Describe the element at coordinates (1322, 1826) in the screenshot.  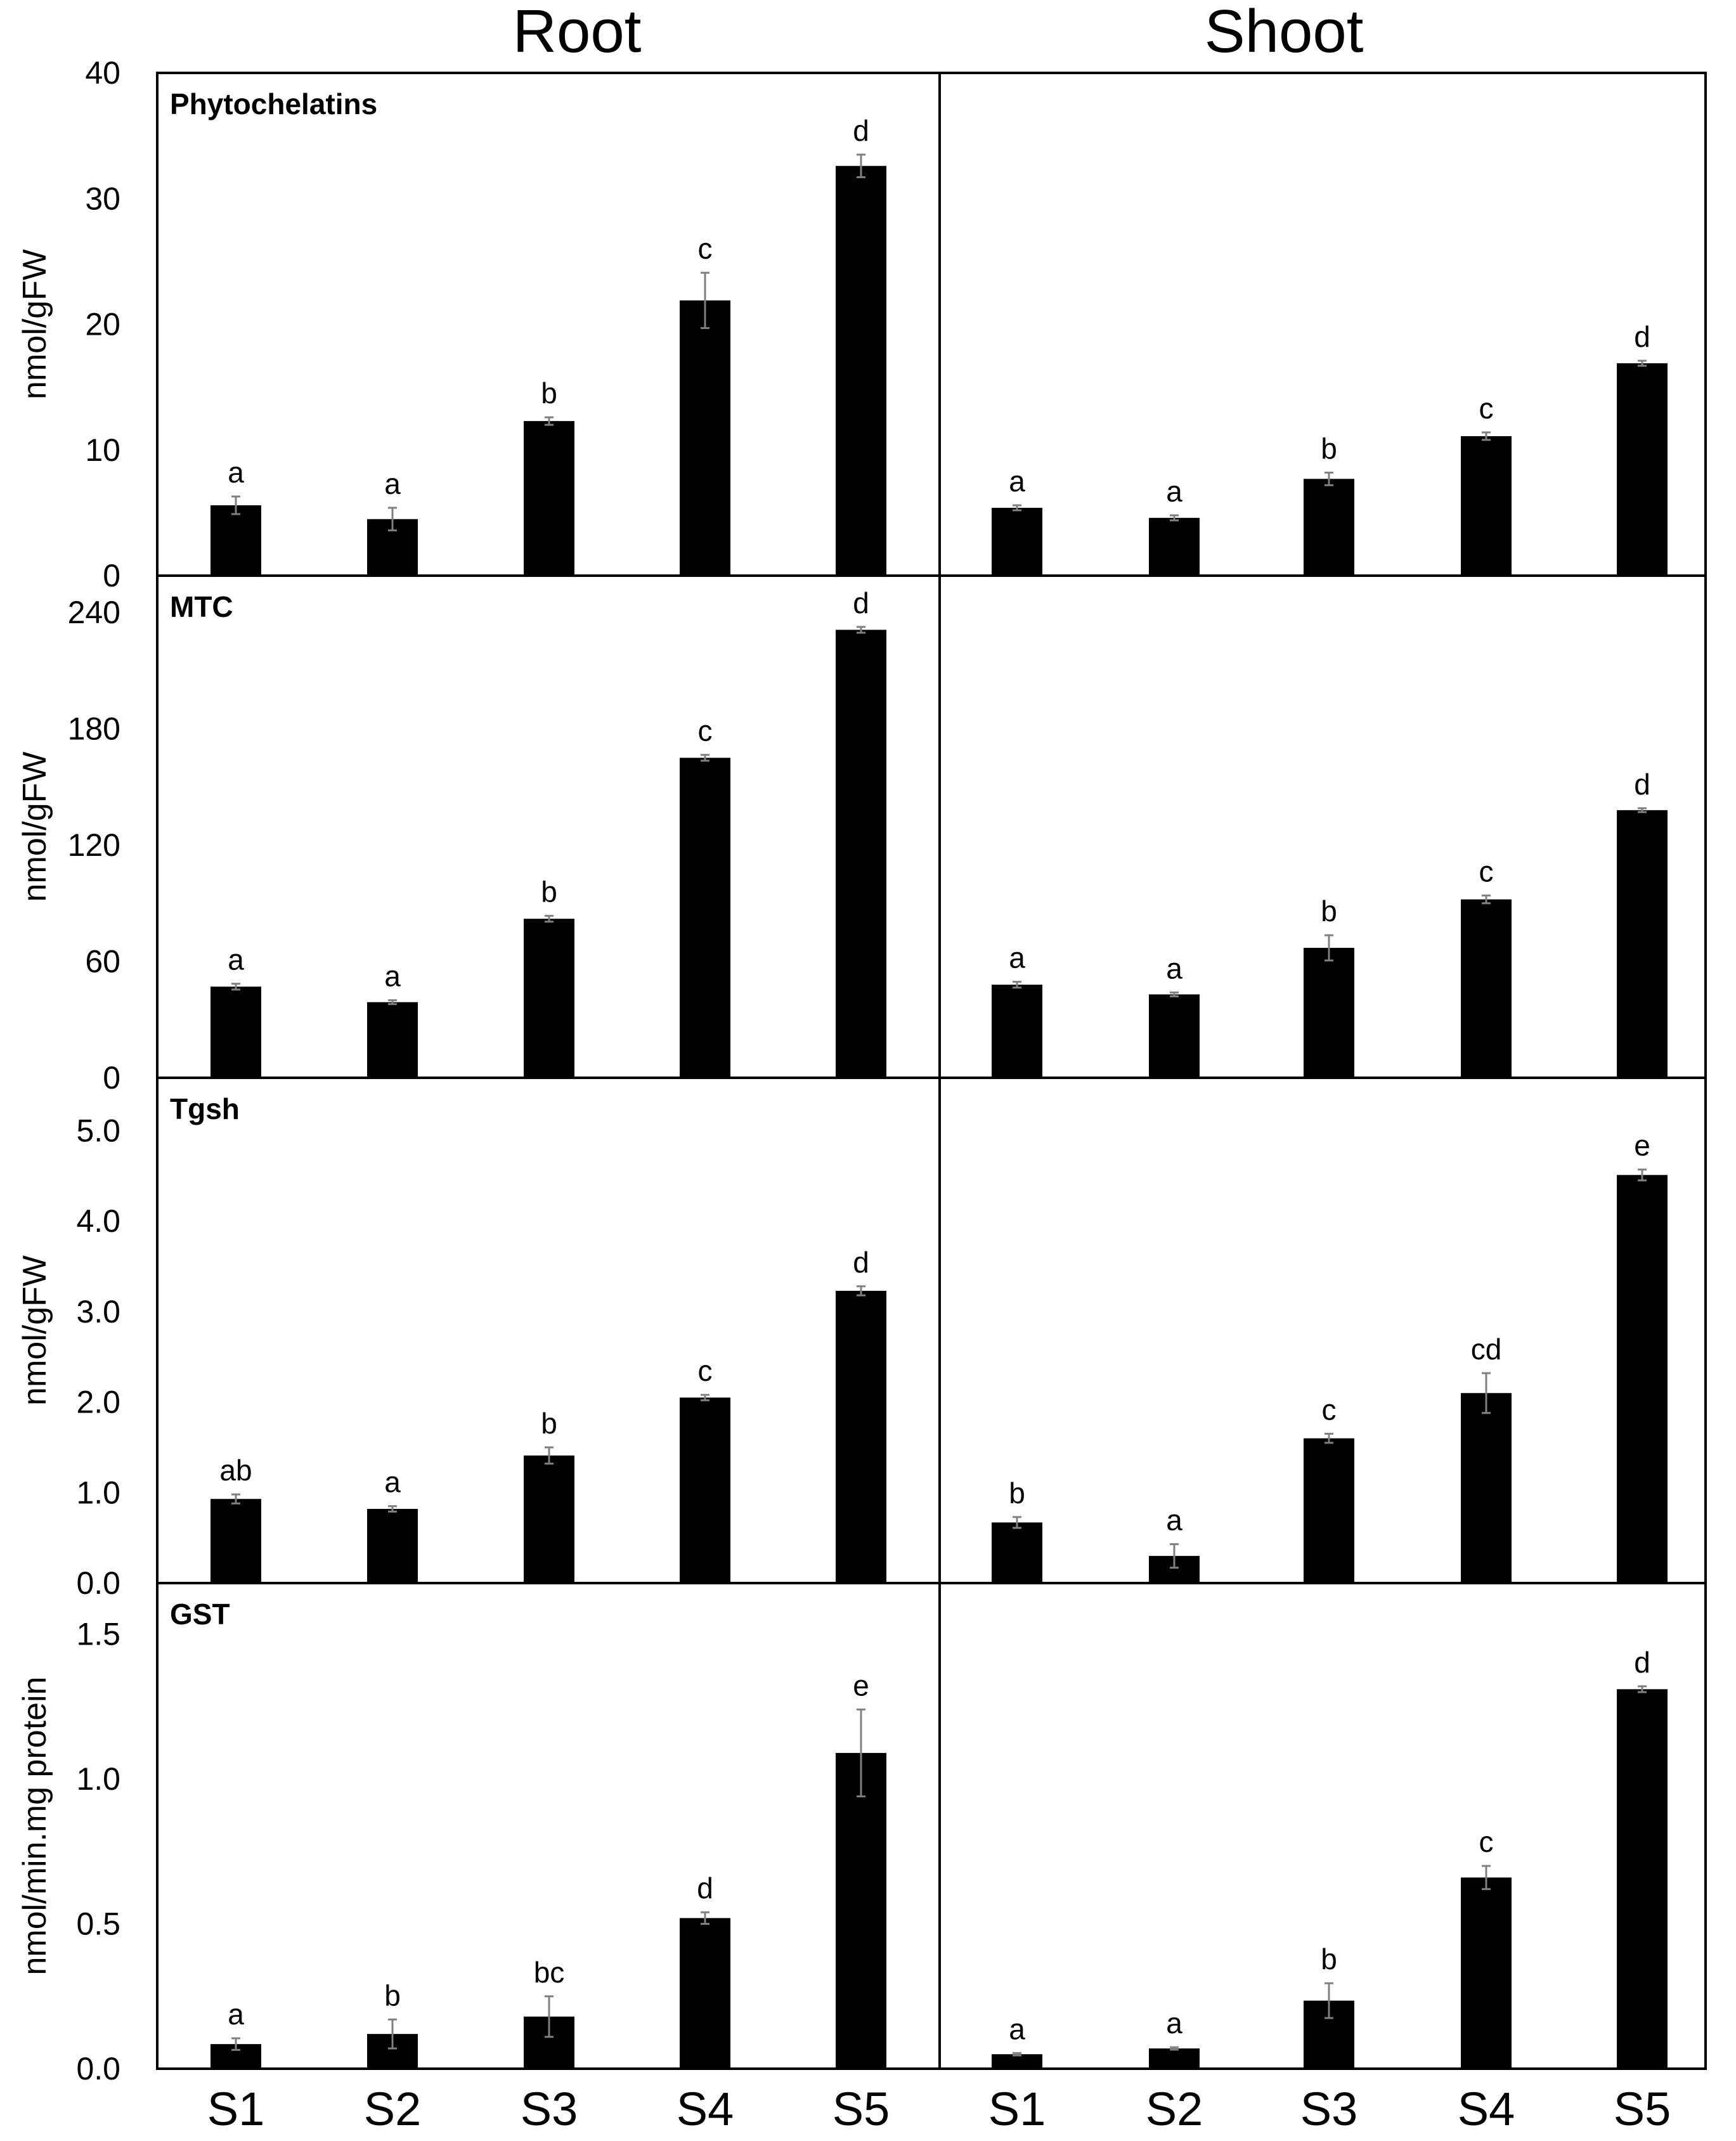
I see `panel-frame` at that location.